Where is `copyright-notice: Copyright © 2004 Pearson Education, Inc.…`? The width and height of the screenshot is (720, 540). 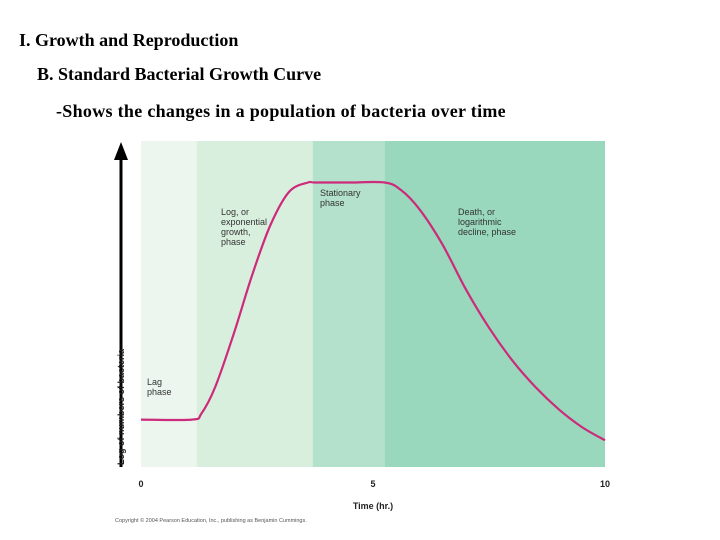 copyright-notice: Copyright © 2004 Pearson Education, Inc.… is located at coordinates (211, 520).